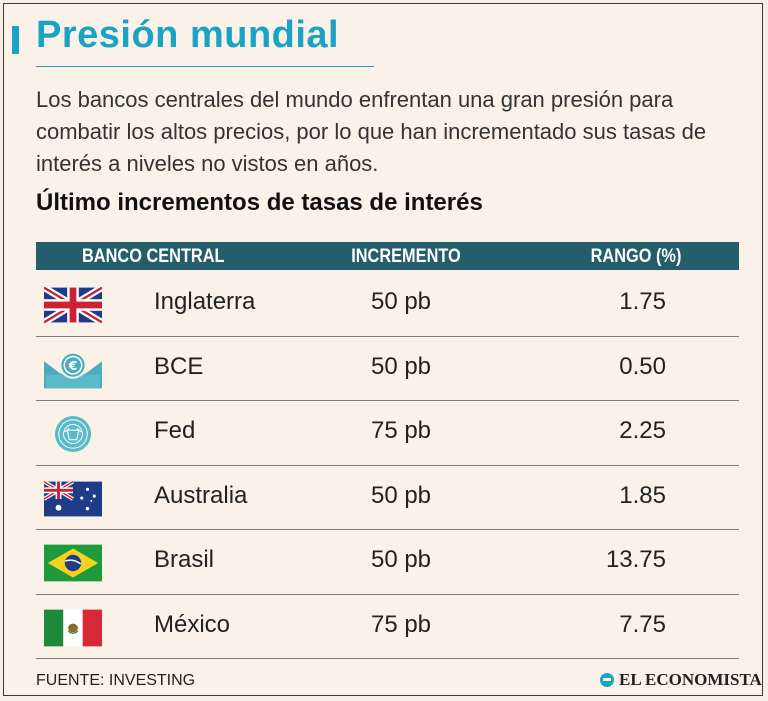 Image resolution: width=768 pixels, height=701 pixels. I want to click on table-row: México 75 pb 7.75, so click(387, 627).